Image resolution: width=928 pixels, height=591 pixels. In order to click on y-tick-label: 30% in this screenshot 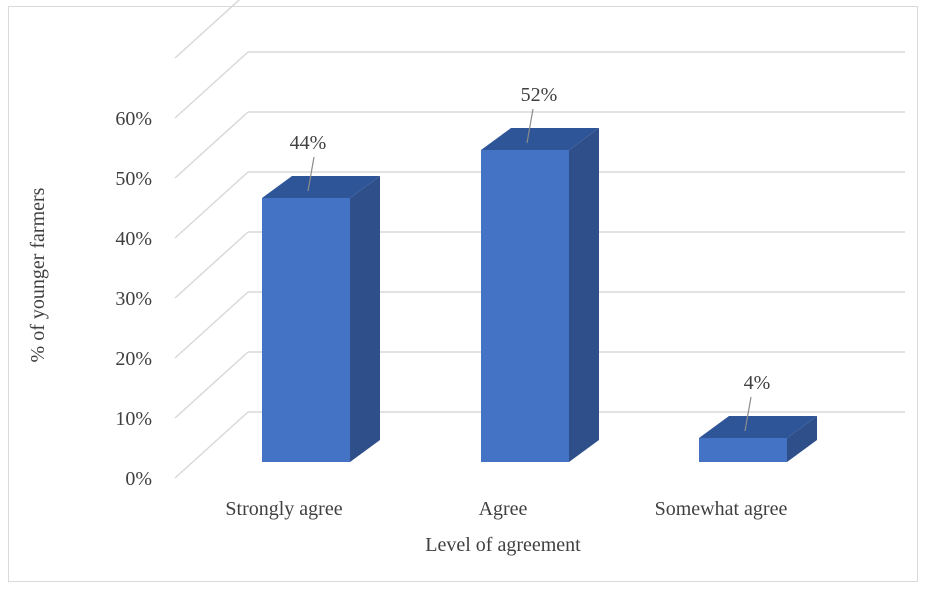, I will do `click(133, 299)`.